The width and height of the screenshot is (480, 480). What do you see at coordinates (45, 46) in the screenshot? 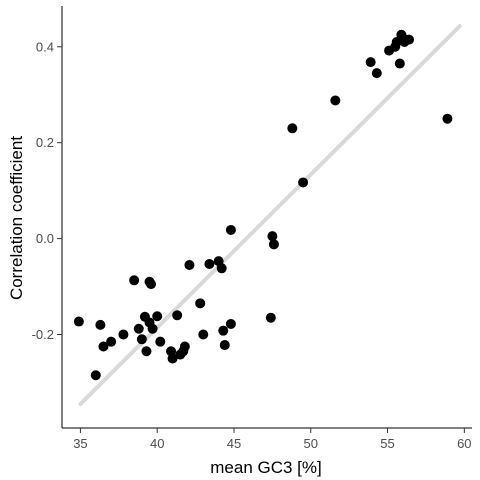
I see `y-tick-label: 0.4` at bounding box center [45, 46].